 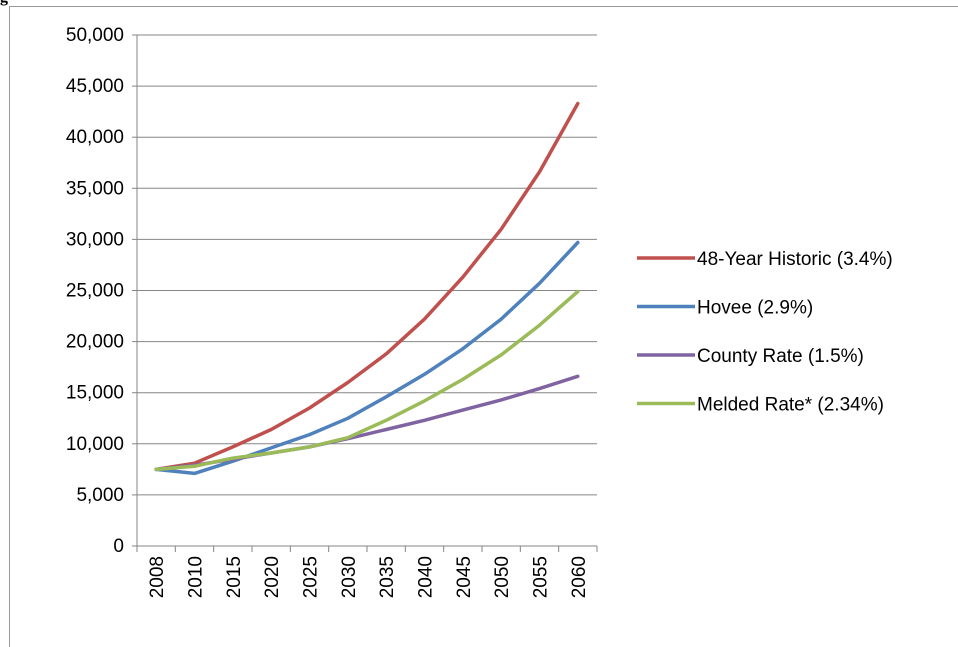 What do you see at coordinates (118, 546) in the screenshot?
I see `y-tick-label: 0` at bounding box center [118, 546].